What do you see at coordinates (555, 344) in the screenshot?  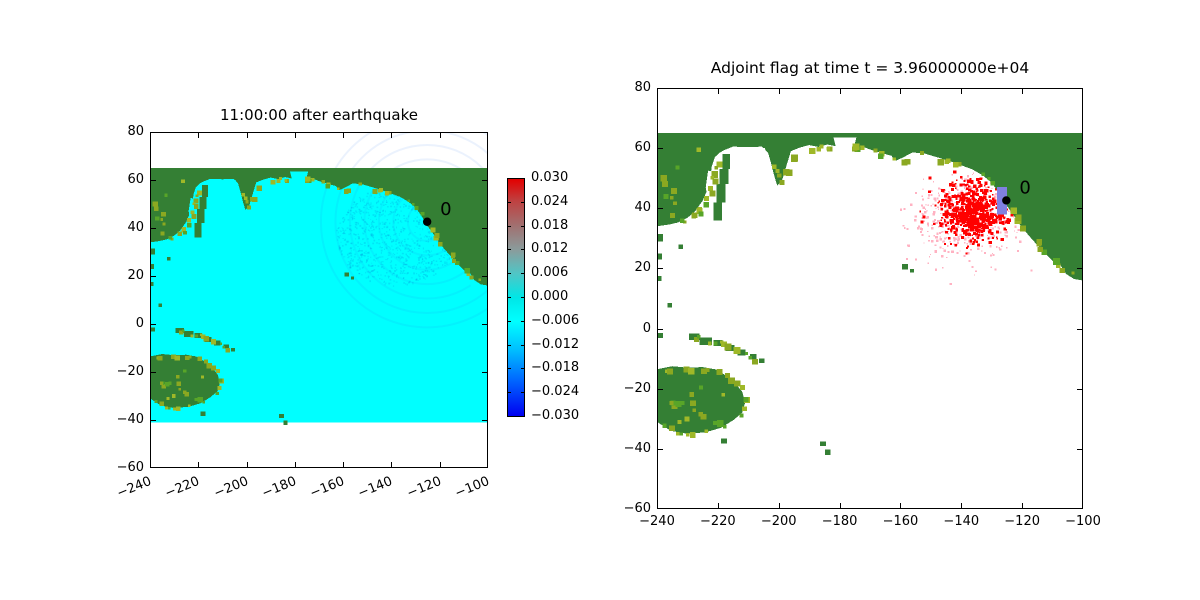 I see `colorbar-tick-label: −0.012` at bounding box center [555, 344].